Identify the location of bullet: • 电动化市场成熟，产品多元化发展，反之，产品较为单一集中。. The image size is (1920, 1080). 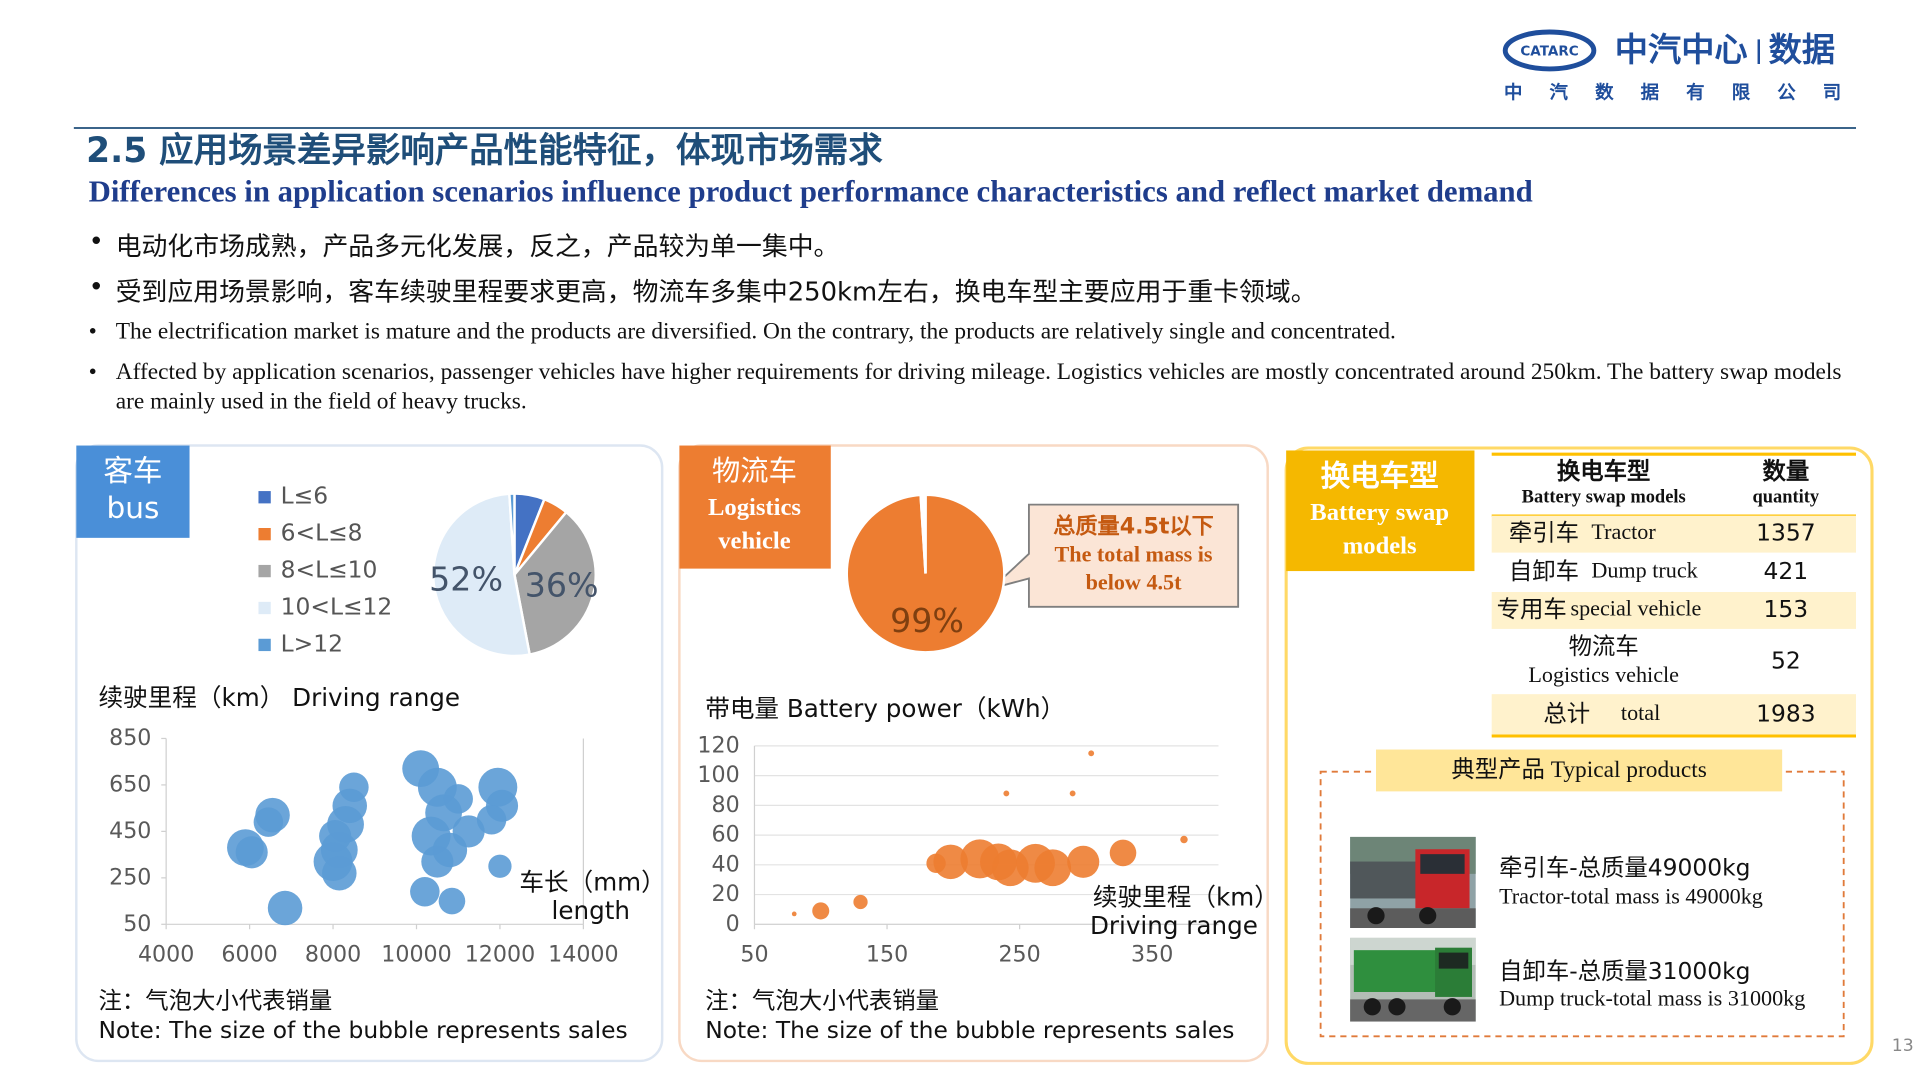
(975, 244).